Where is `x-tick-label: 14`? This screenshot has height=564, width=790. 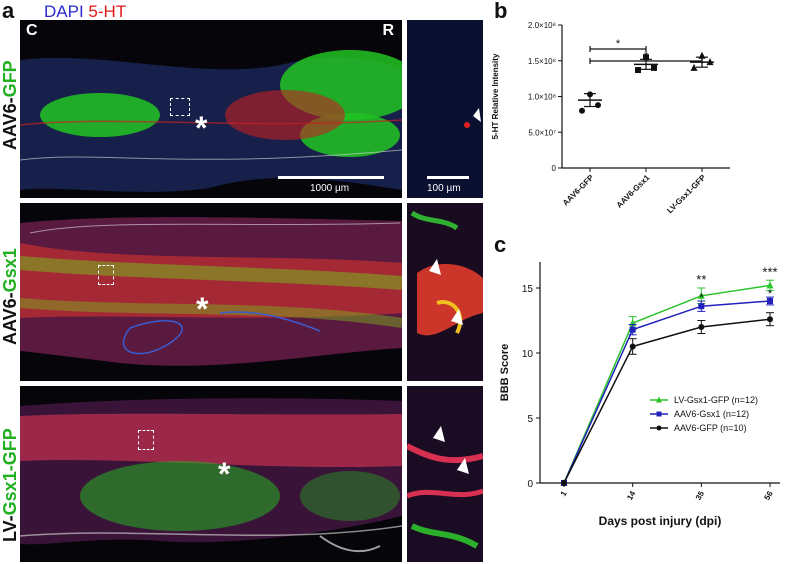 x-tick-label: 14 is located at coordinates (631, 495).